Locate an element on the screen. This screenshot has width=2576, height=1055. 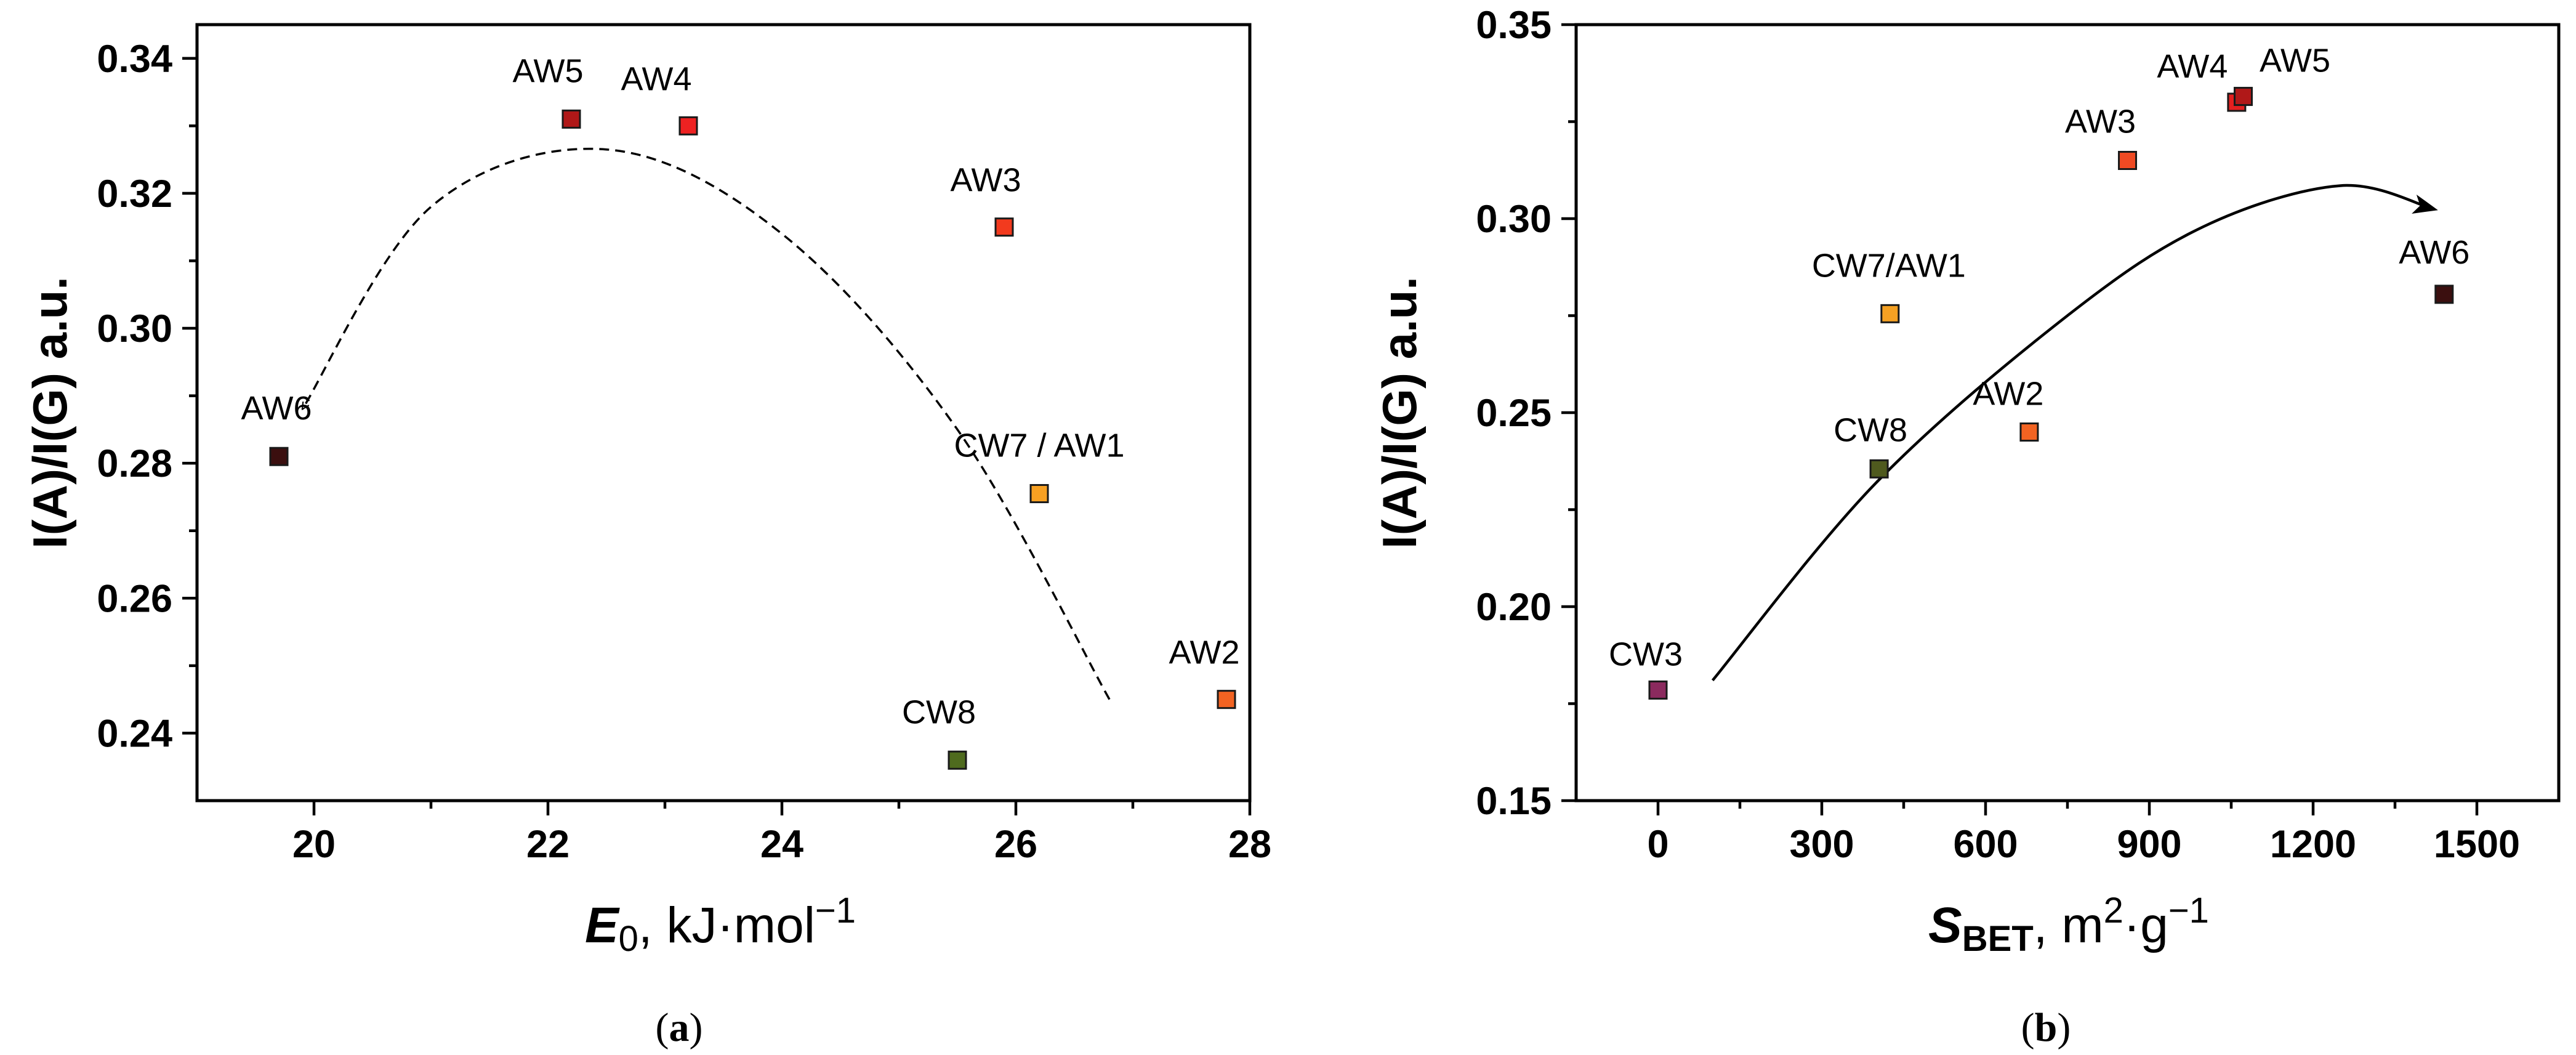
panel-b-xtick-label: 1500 is located at coordinates (2477, 845).